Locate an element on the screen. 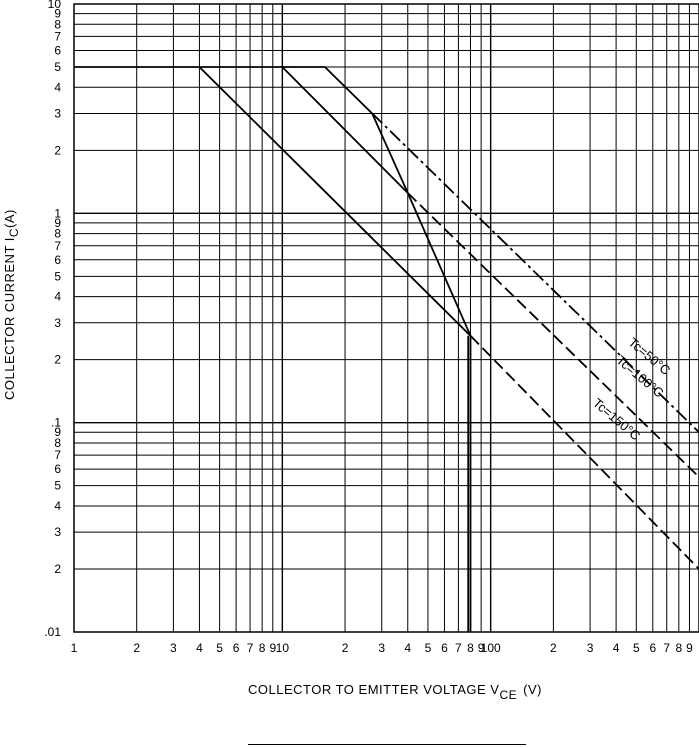 This screenshot has height=748, width=699. x-axis-label: COLLECTOR TO EMITTER VOLTAGE VCE (V) is located at coordinates (395, 692).